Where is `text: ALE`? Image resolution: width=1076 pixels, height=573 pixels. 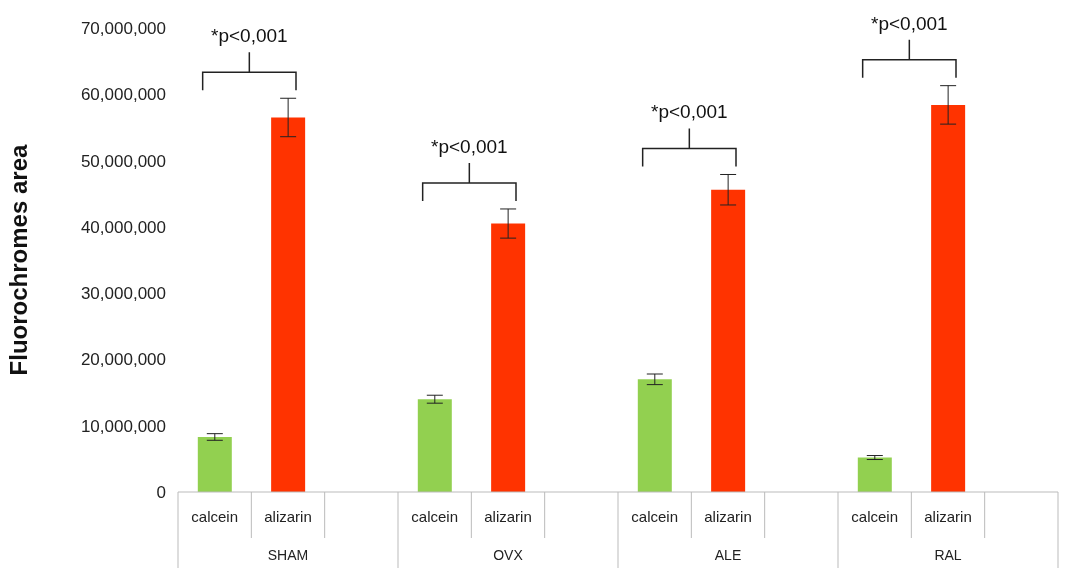
text: ALE is located at coordinates (728, 555).